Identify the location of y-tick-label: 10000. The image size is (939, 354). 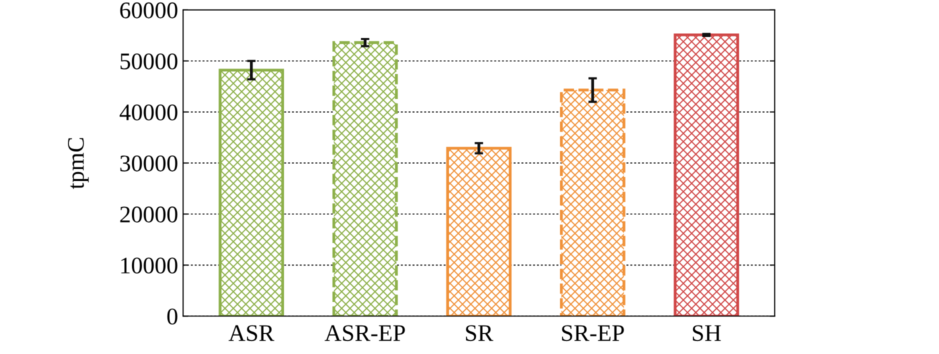
(149, 266).